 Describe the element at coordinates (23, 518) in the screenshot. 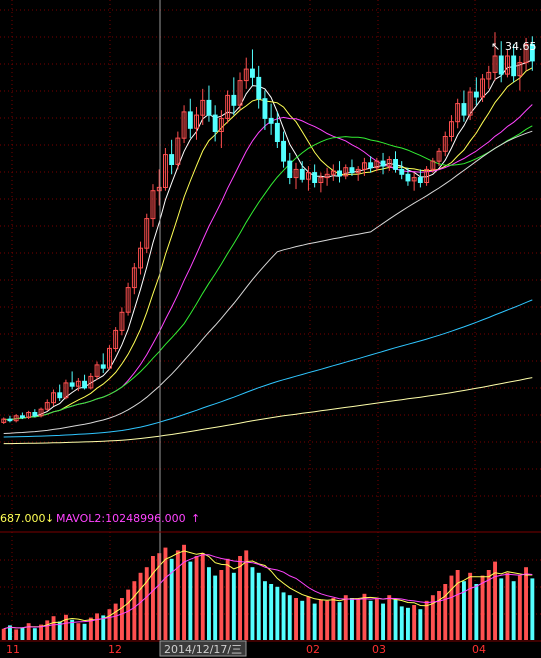

I see `mavol1-value: 687.000` at that location.